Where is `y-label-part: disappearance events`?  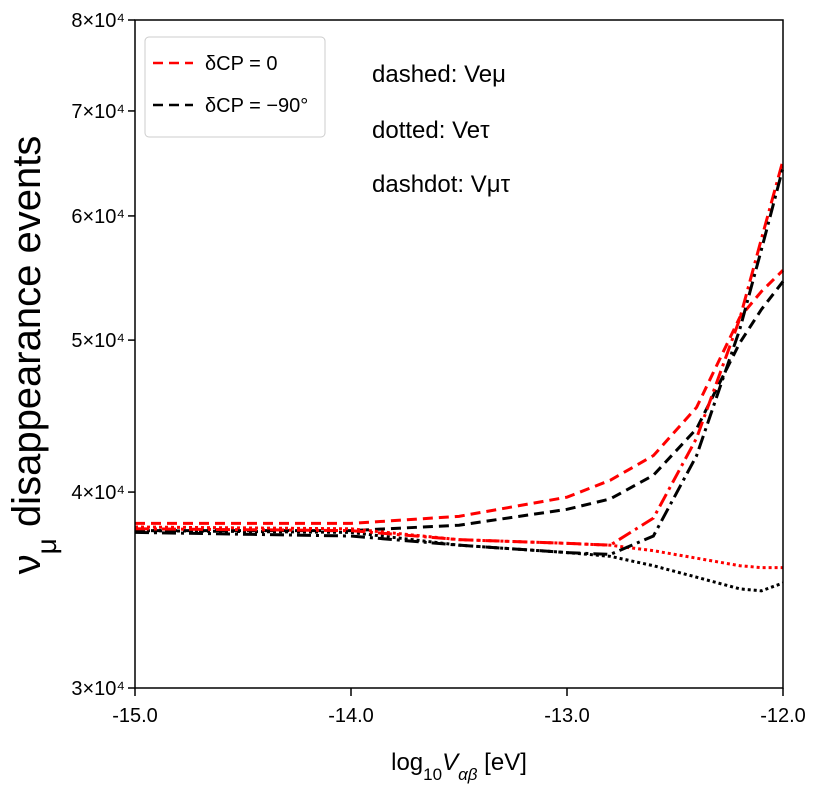
y-label-part: disappearance events is located at coordinates (27, 337).